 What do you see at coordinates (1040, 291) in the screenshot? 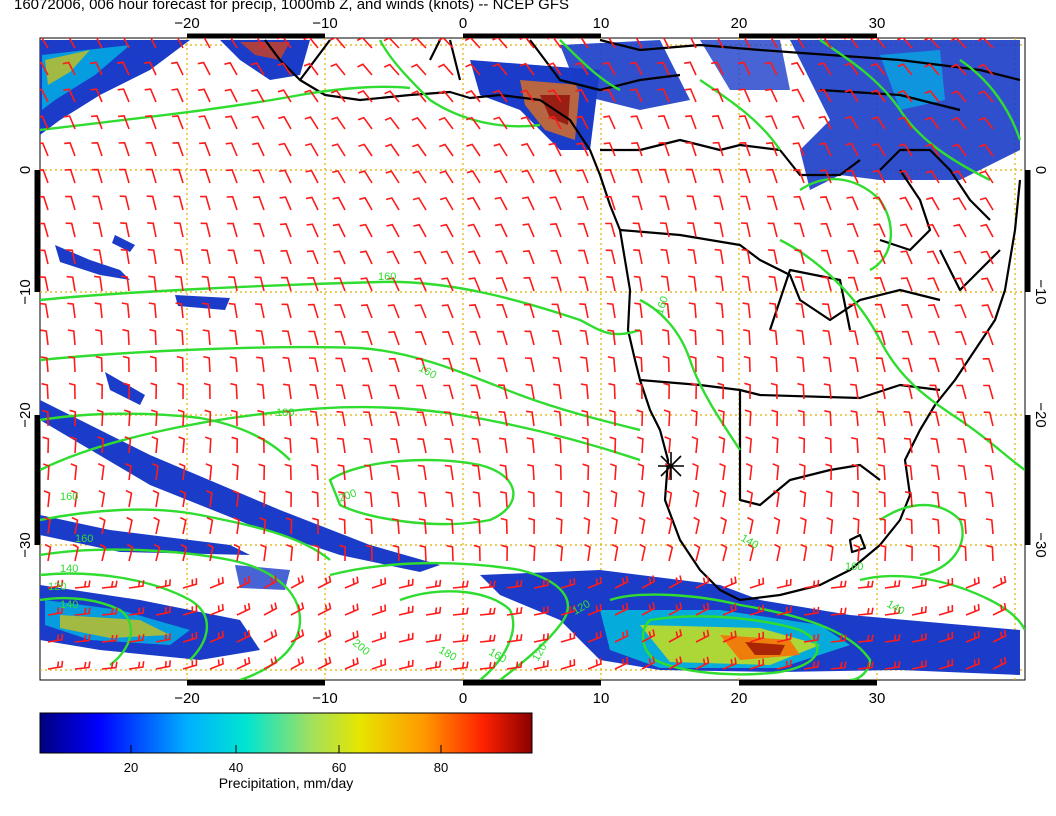
I see `lat-right-label: −10` at bounding box center [1040, 291].